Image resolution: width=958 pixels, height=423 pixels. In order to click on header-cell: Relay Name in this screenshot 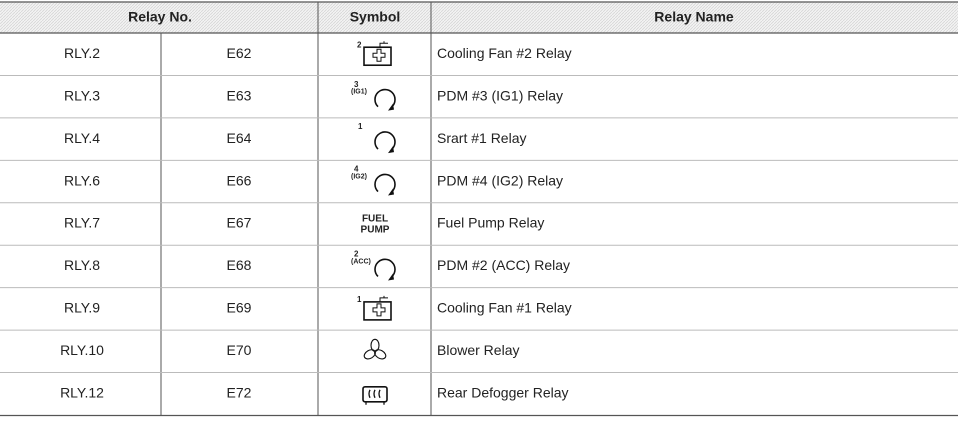, I will do `click(694, 17)`.